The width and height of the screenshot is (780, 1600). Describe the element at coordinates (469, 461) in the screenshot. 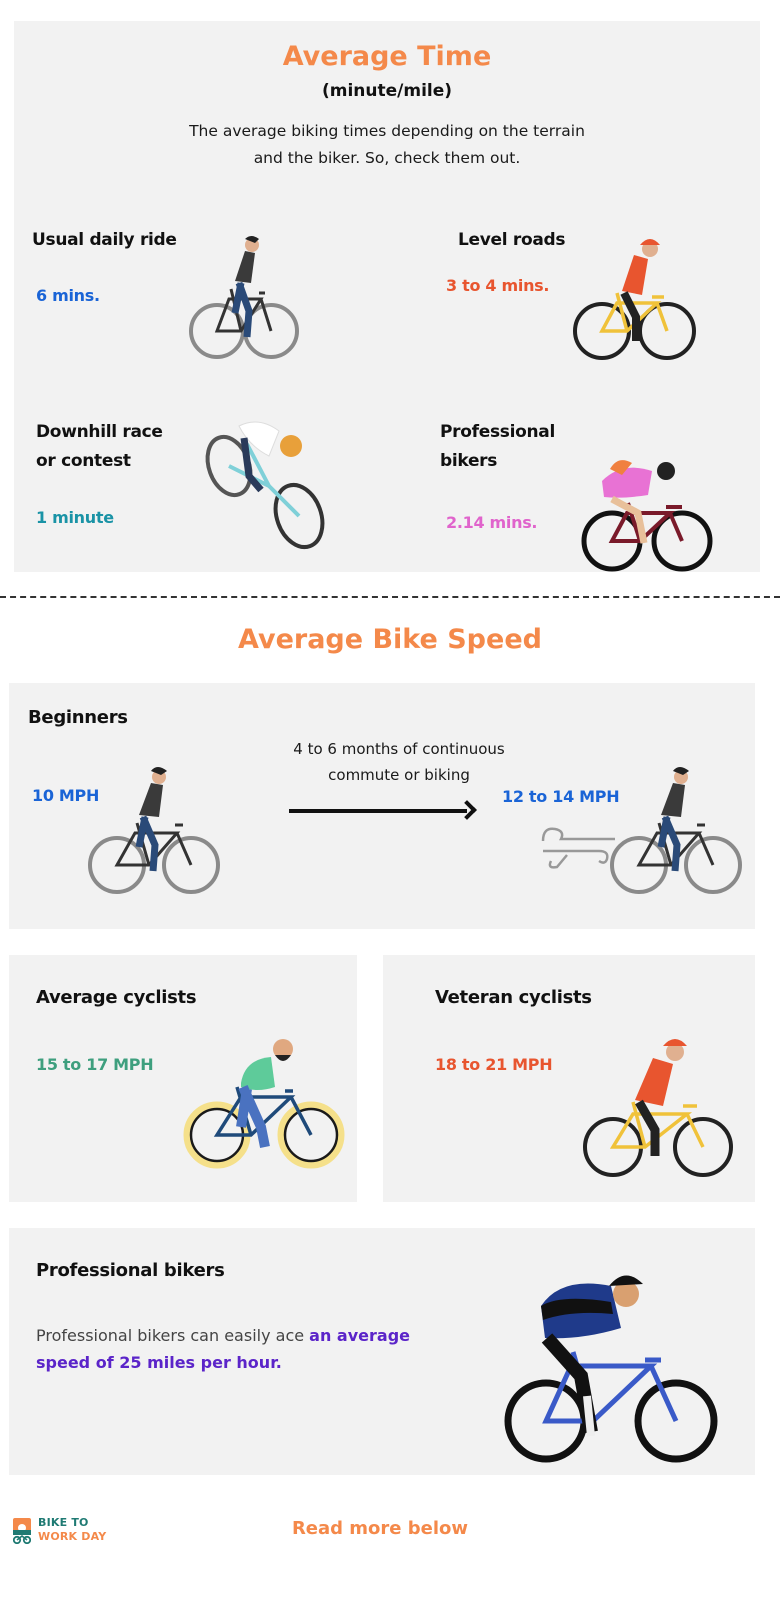

I see `label-professional-bikers-2: bikers` at that location.